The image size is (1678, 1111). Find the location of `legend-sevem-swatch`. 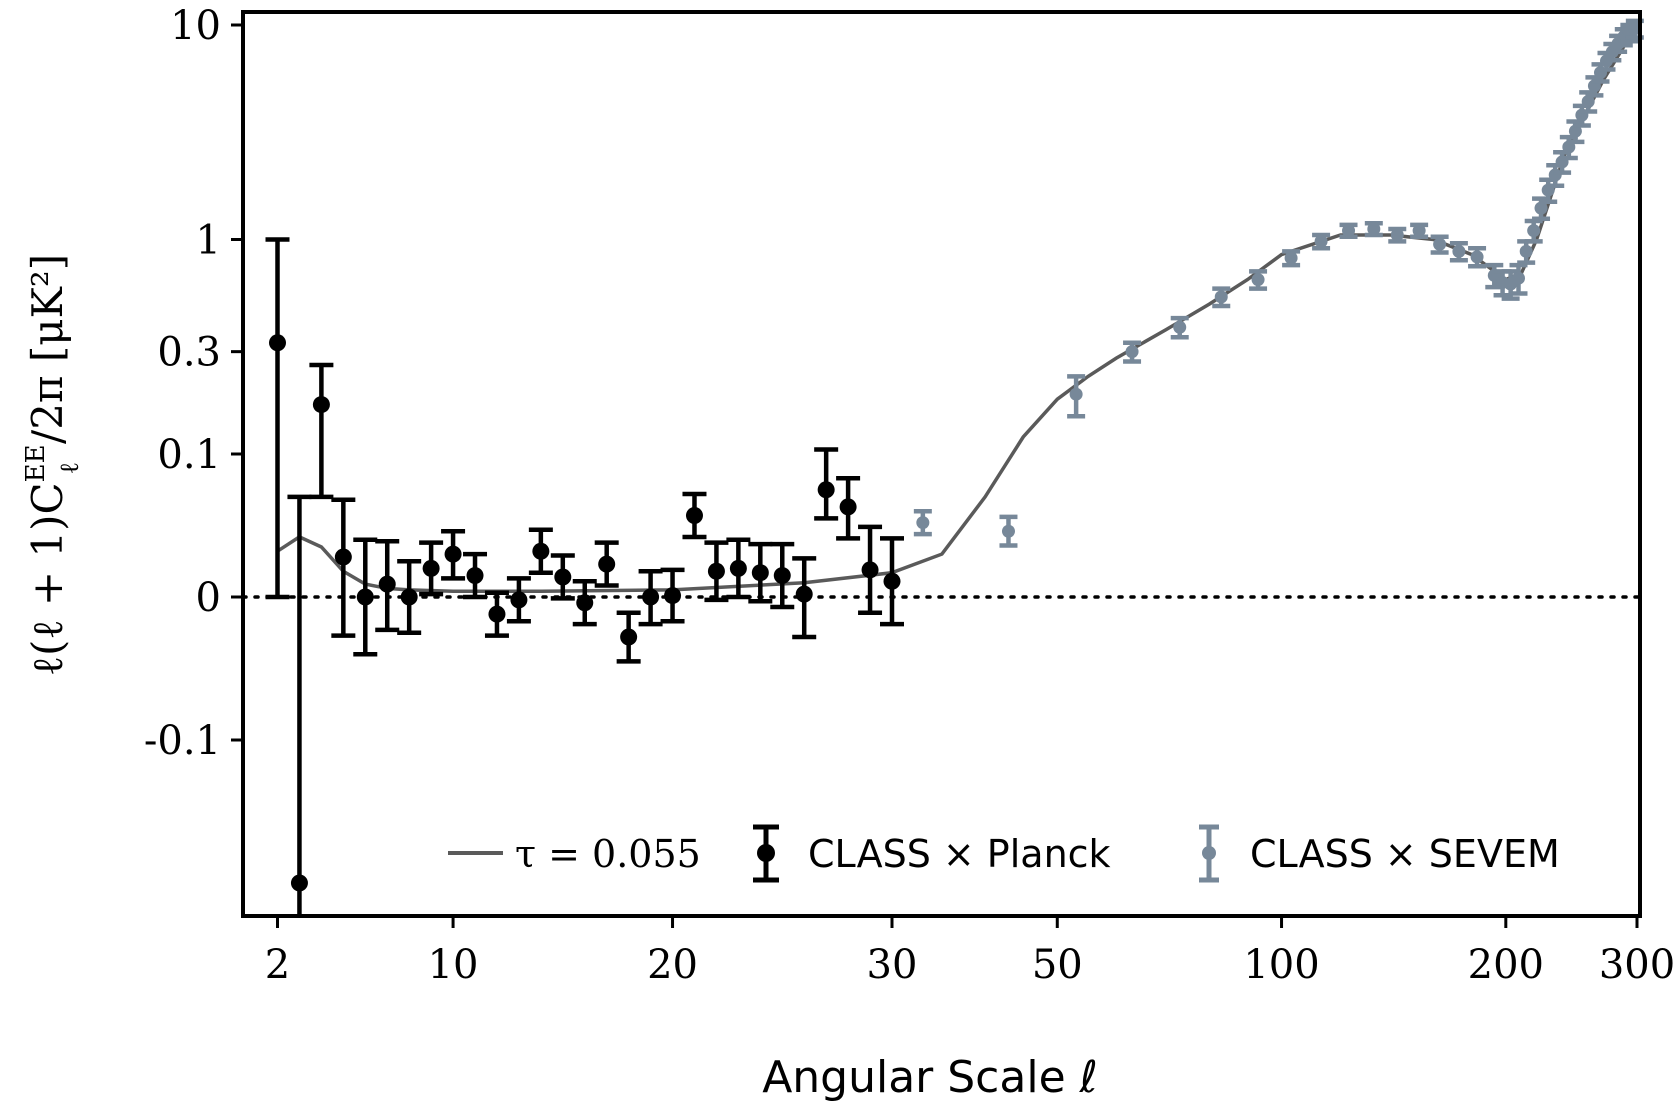

legend-sevem-swatch is located at coordinates (1209, 853).